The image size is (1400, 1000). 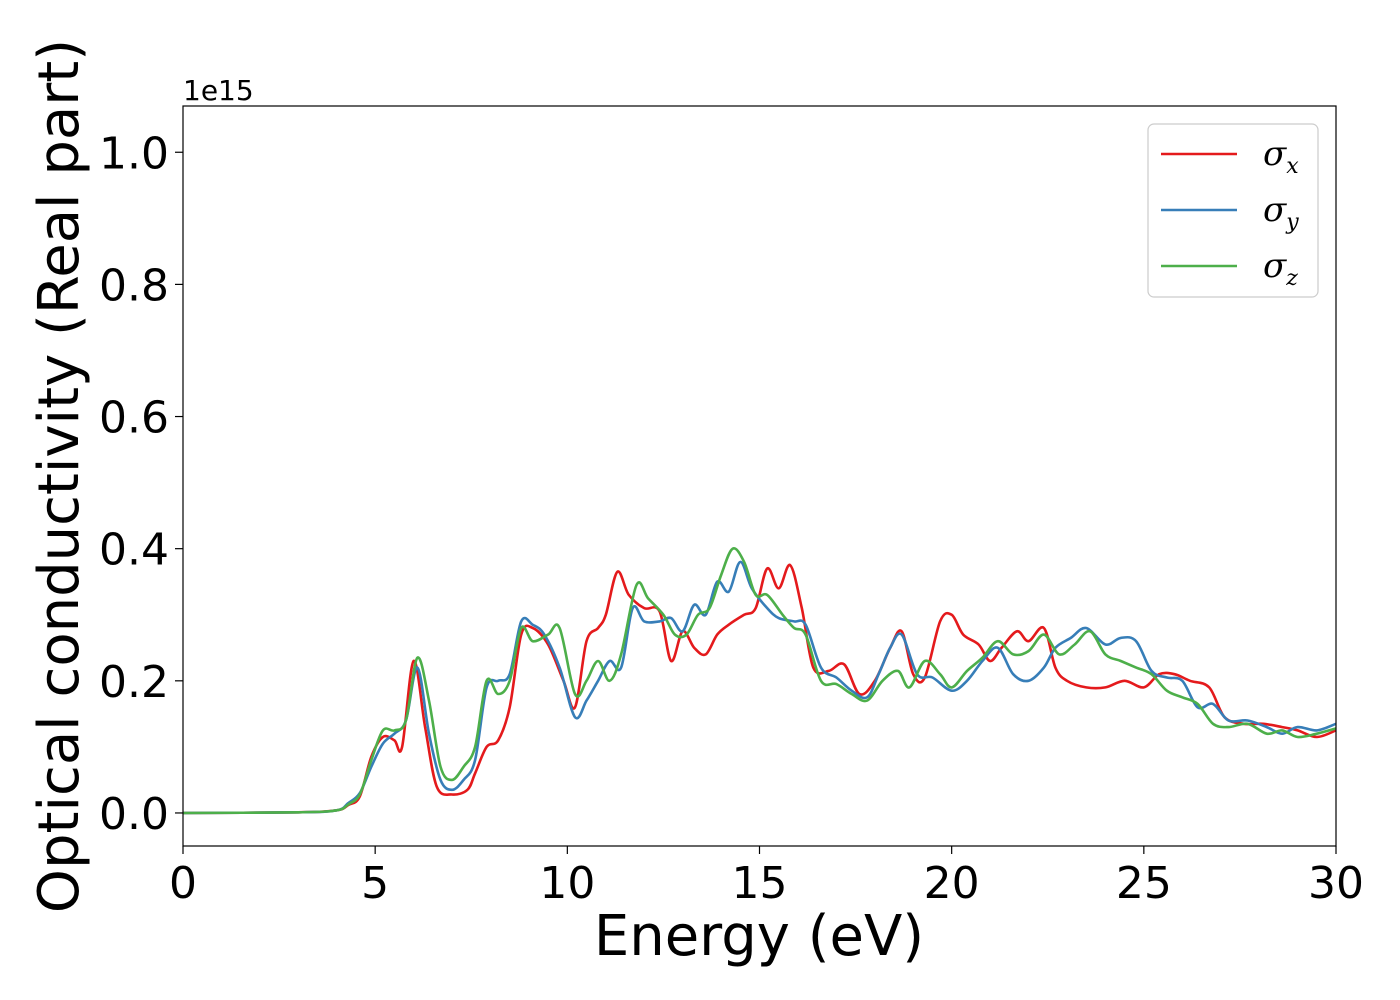 I want to click on x-tick-label: 10, so click(x=567, y=883).